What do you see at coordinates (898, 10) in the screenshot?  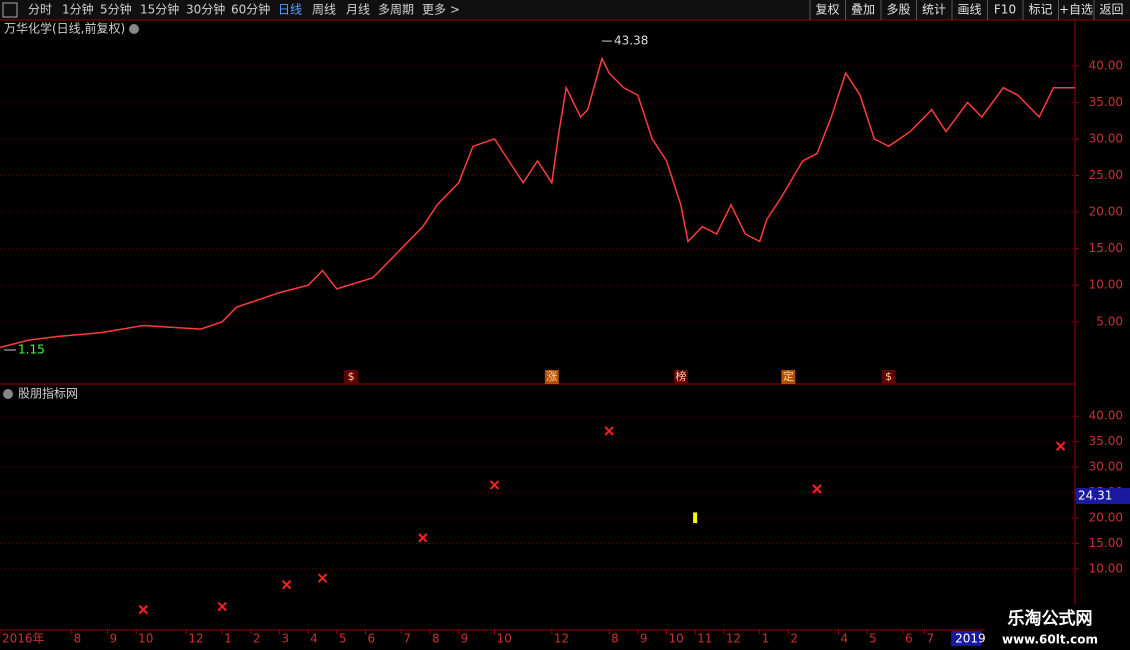 I see `toolbar-button: 多股` at bounding box center [898, 10].